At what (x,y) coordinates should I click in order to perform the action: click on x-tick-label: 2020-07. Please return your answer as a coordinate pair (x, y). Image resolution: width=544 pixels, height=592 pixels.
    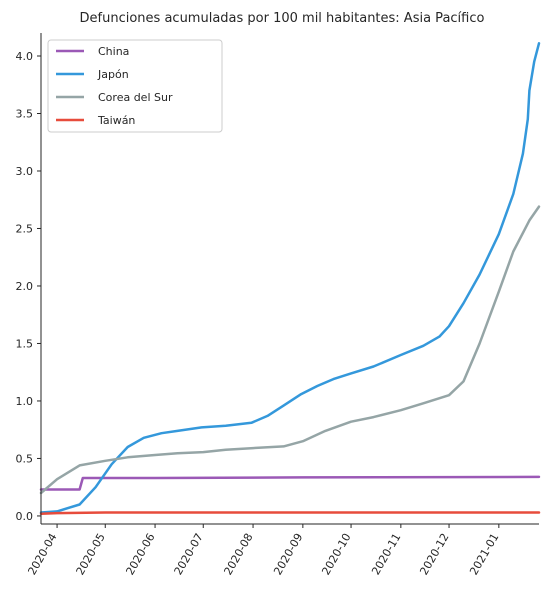
    Looking at the image, I should click on (189, 554).